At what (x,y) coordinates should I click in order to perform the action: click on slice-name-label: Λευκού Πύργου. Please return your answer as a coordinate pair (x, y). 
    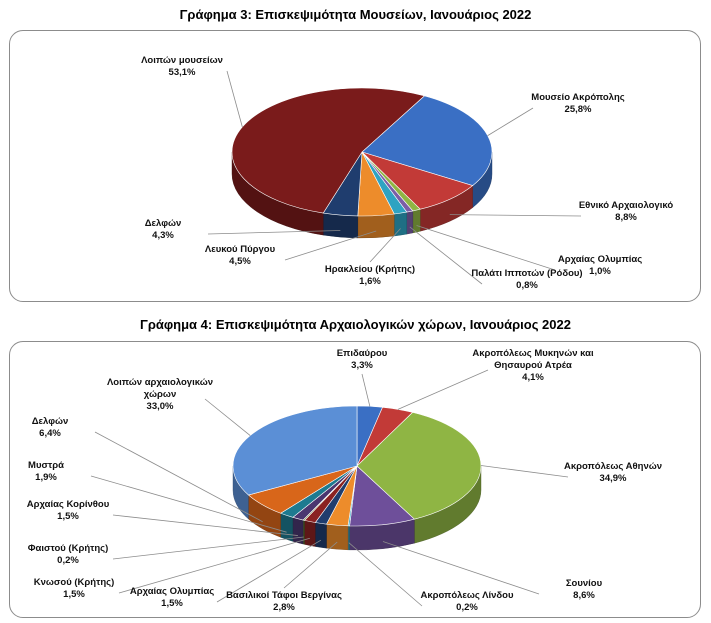
    Looking at the image, I should click on (240, 249).